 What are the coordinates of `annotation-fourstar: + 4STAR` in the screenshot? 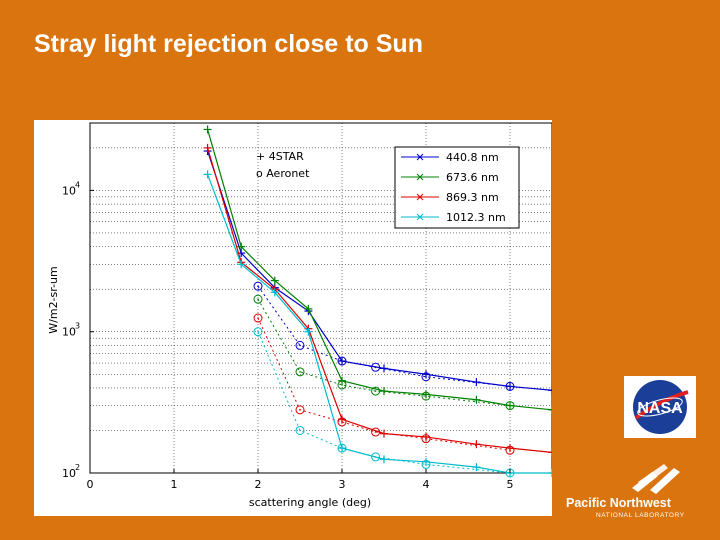 It's located at (280, 156).